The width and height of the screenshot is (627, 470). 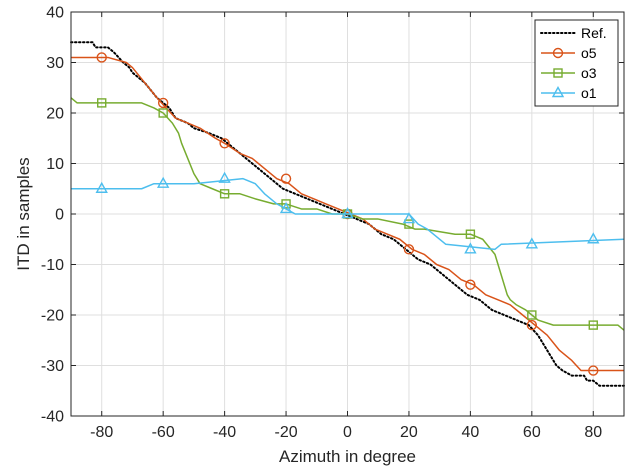 What do you see at coordinates (593, 432) in the screenshot?
I see `x-tick-label: 80` at bounding box center [593, 432].